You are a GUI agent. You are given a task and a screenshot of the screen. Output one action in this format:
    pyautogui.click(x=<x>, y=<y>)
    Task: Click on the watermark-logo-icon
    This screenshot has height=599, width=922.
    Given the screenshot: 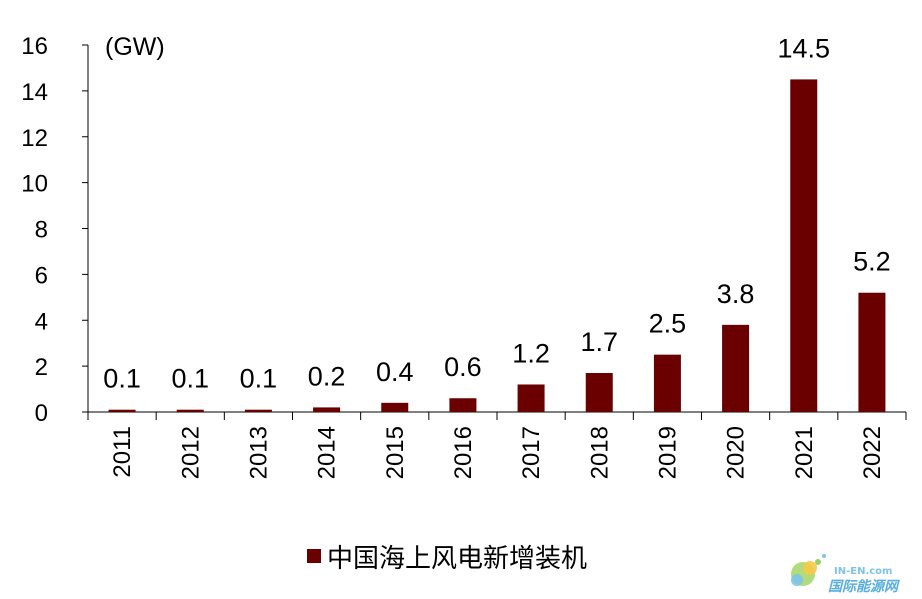 What is the action you would take?
    pyautogui.click(x=808, y=570)
    